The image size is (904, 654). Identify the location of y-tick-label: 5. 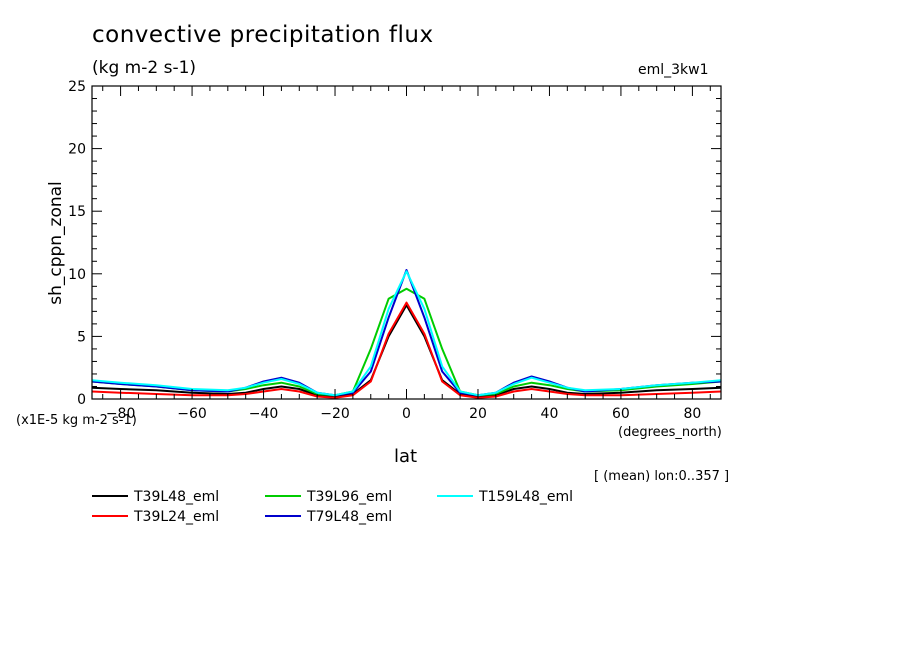
(81, 337).